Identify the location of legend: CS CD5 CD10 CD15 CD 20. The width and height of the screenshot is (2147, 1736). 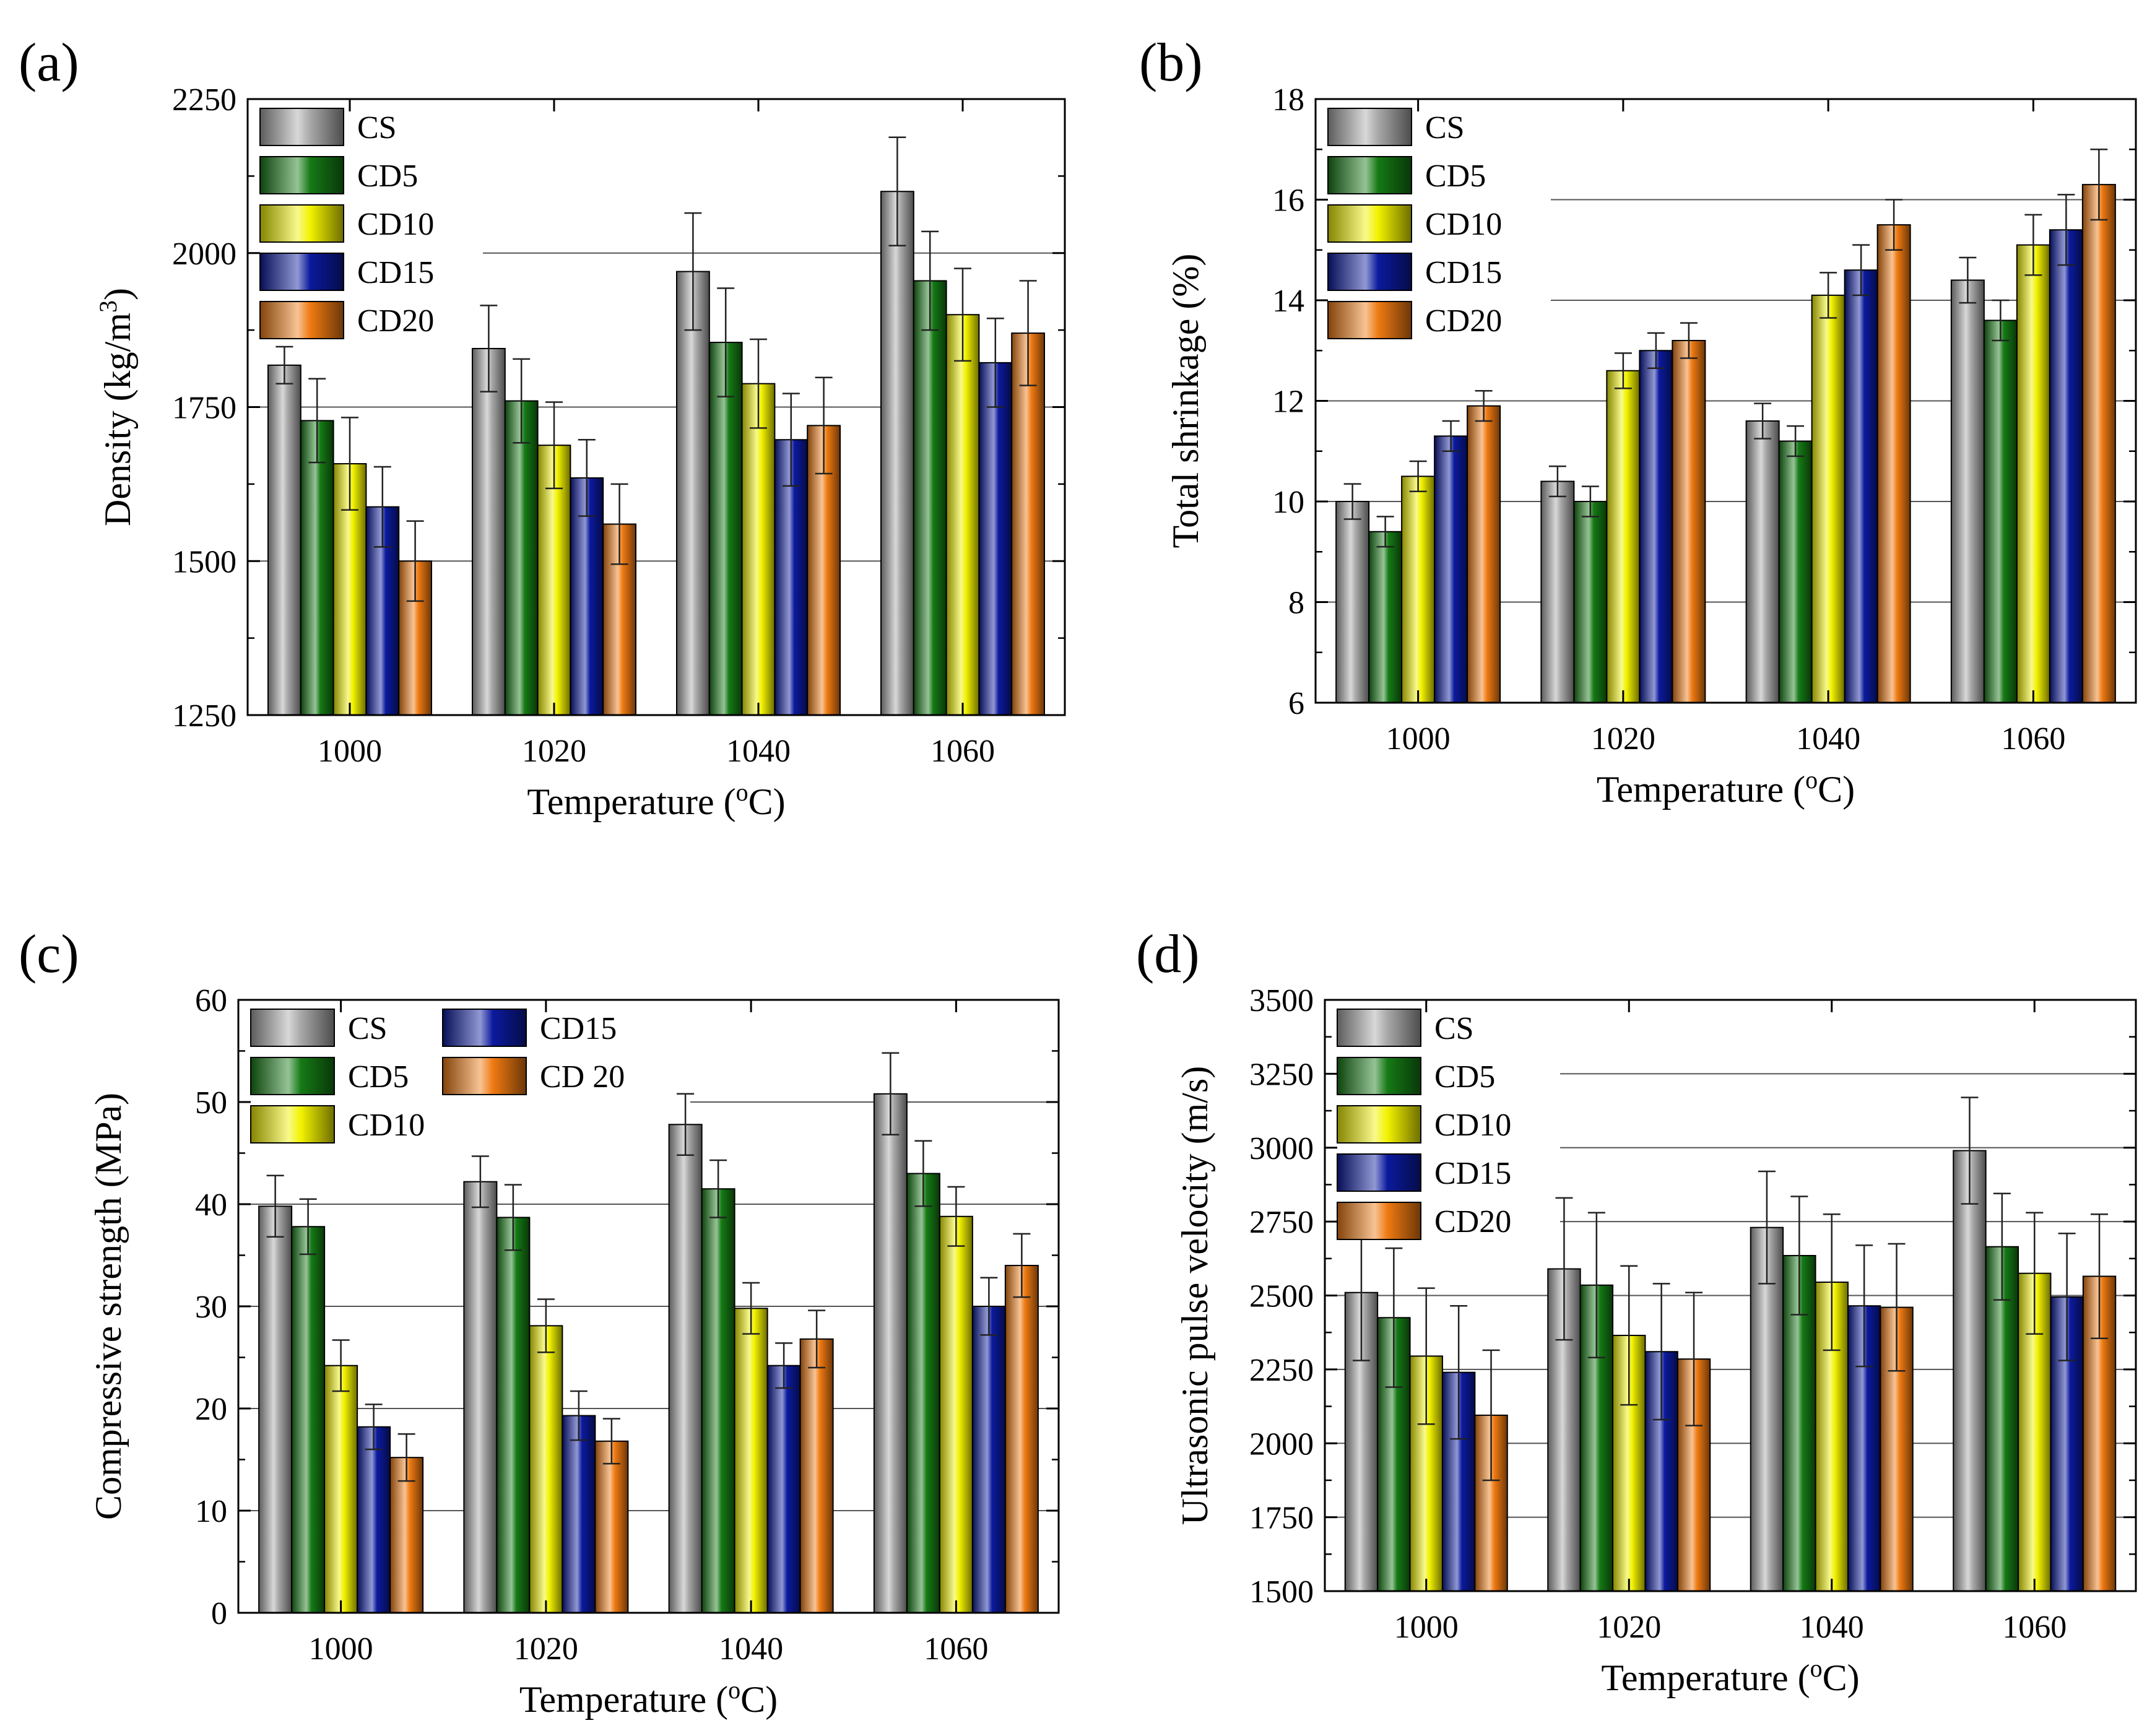
(437, 1076).